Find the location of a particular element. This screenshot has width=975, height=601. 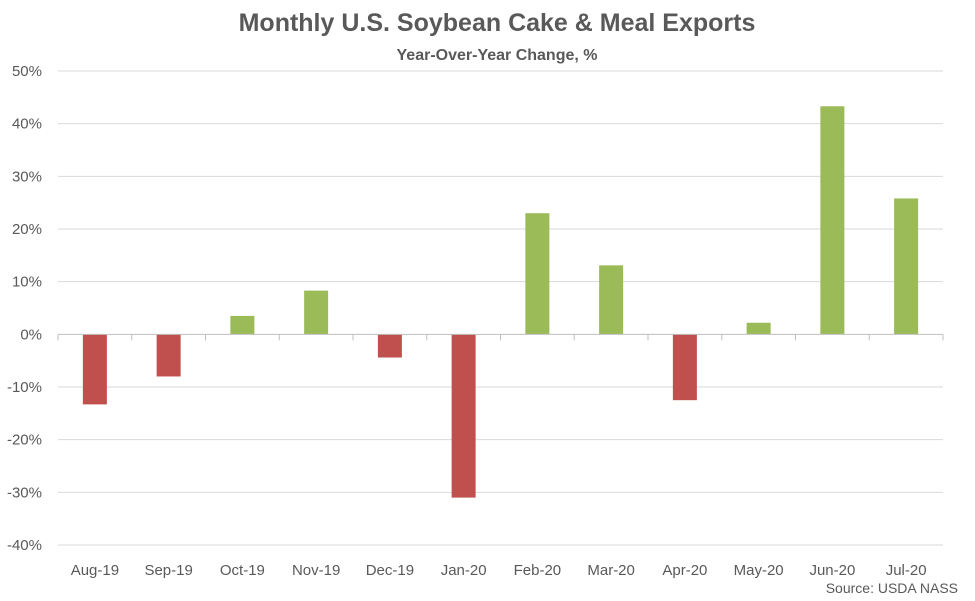

x-tick-label: Oct-19 is located at coordinates (242, 570).